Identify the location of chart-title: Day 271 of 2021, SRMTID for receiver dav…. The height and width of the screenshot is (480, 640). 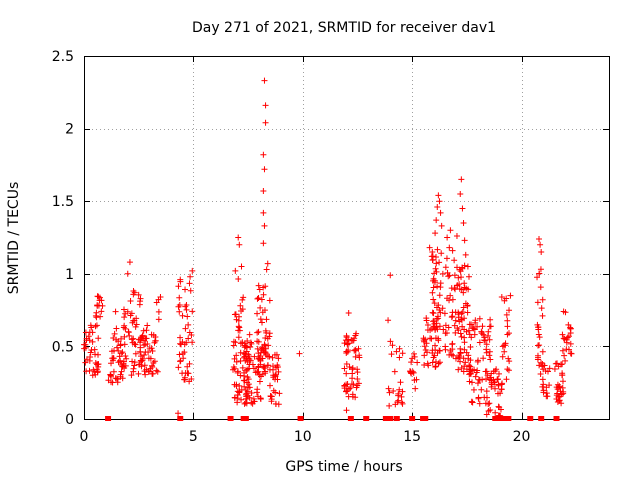
(344, 28).